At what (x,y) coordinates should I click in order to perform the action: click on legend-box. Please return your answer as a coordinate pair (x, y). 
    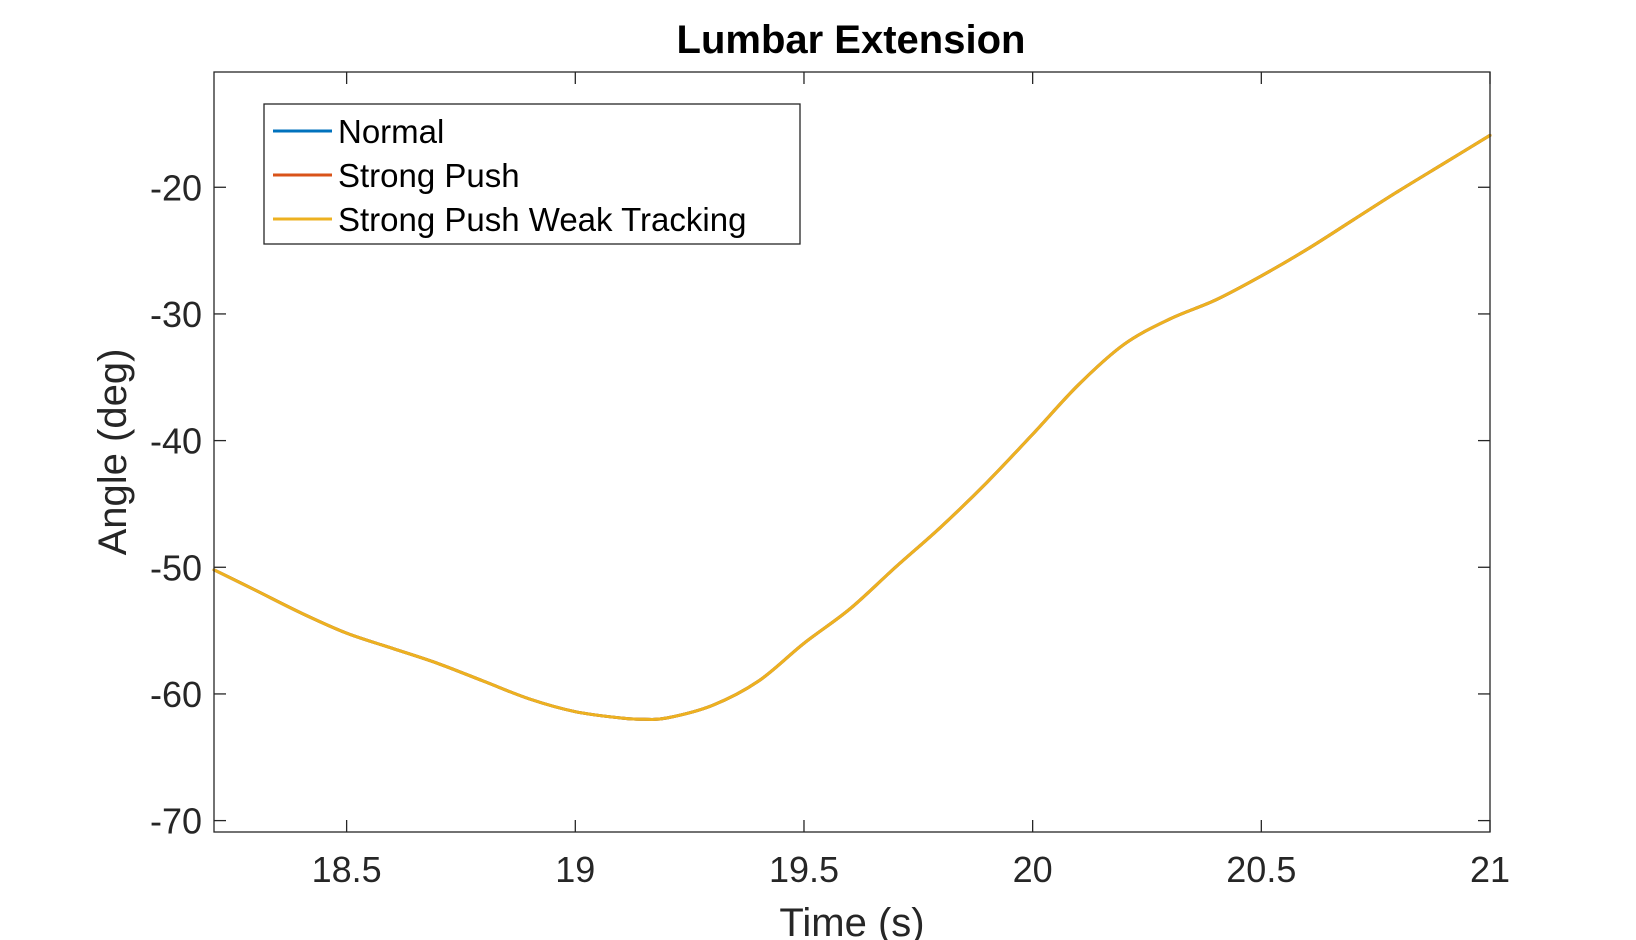
    Looking at the image, I should click on (532, 174).